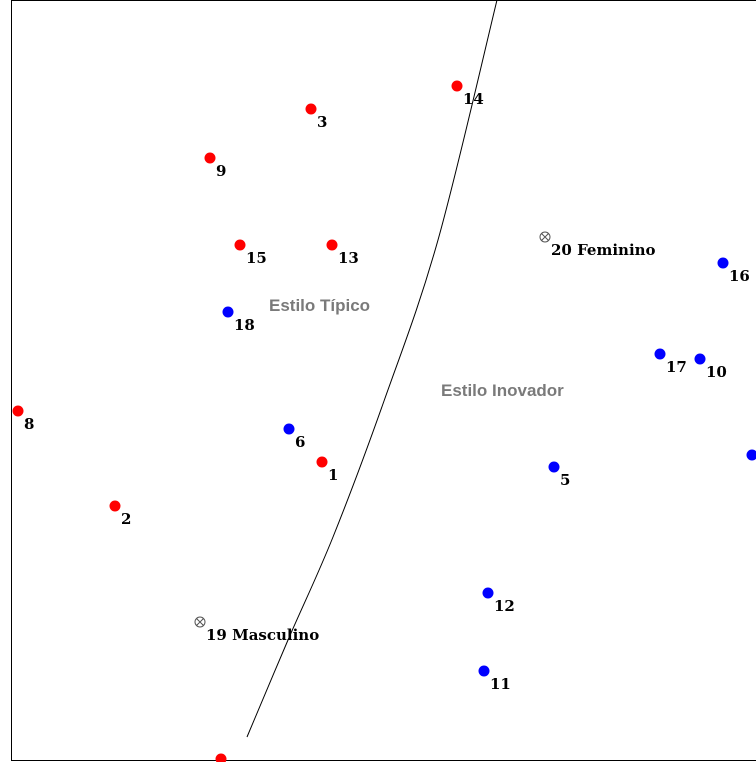  What do you see at coordinates (262, 635) in the screenshot?
I see `point-label-19: 19 Masculino` at bounding box center [262, 635].